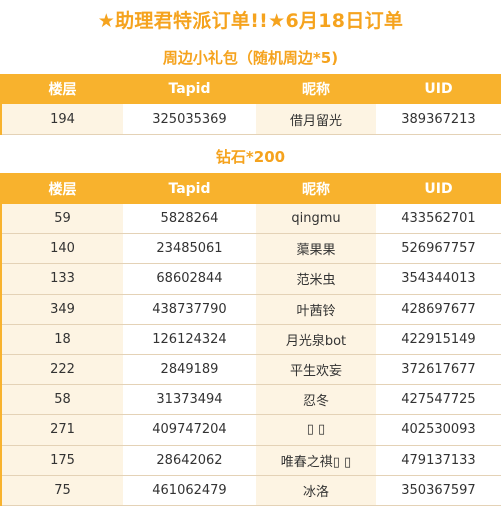  Describe the element at coordinates (189, 490) in the screenshot. I see `cell-tapid: 461062479` at that location.